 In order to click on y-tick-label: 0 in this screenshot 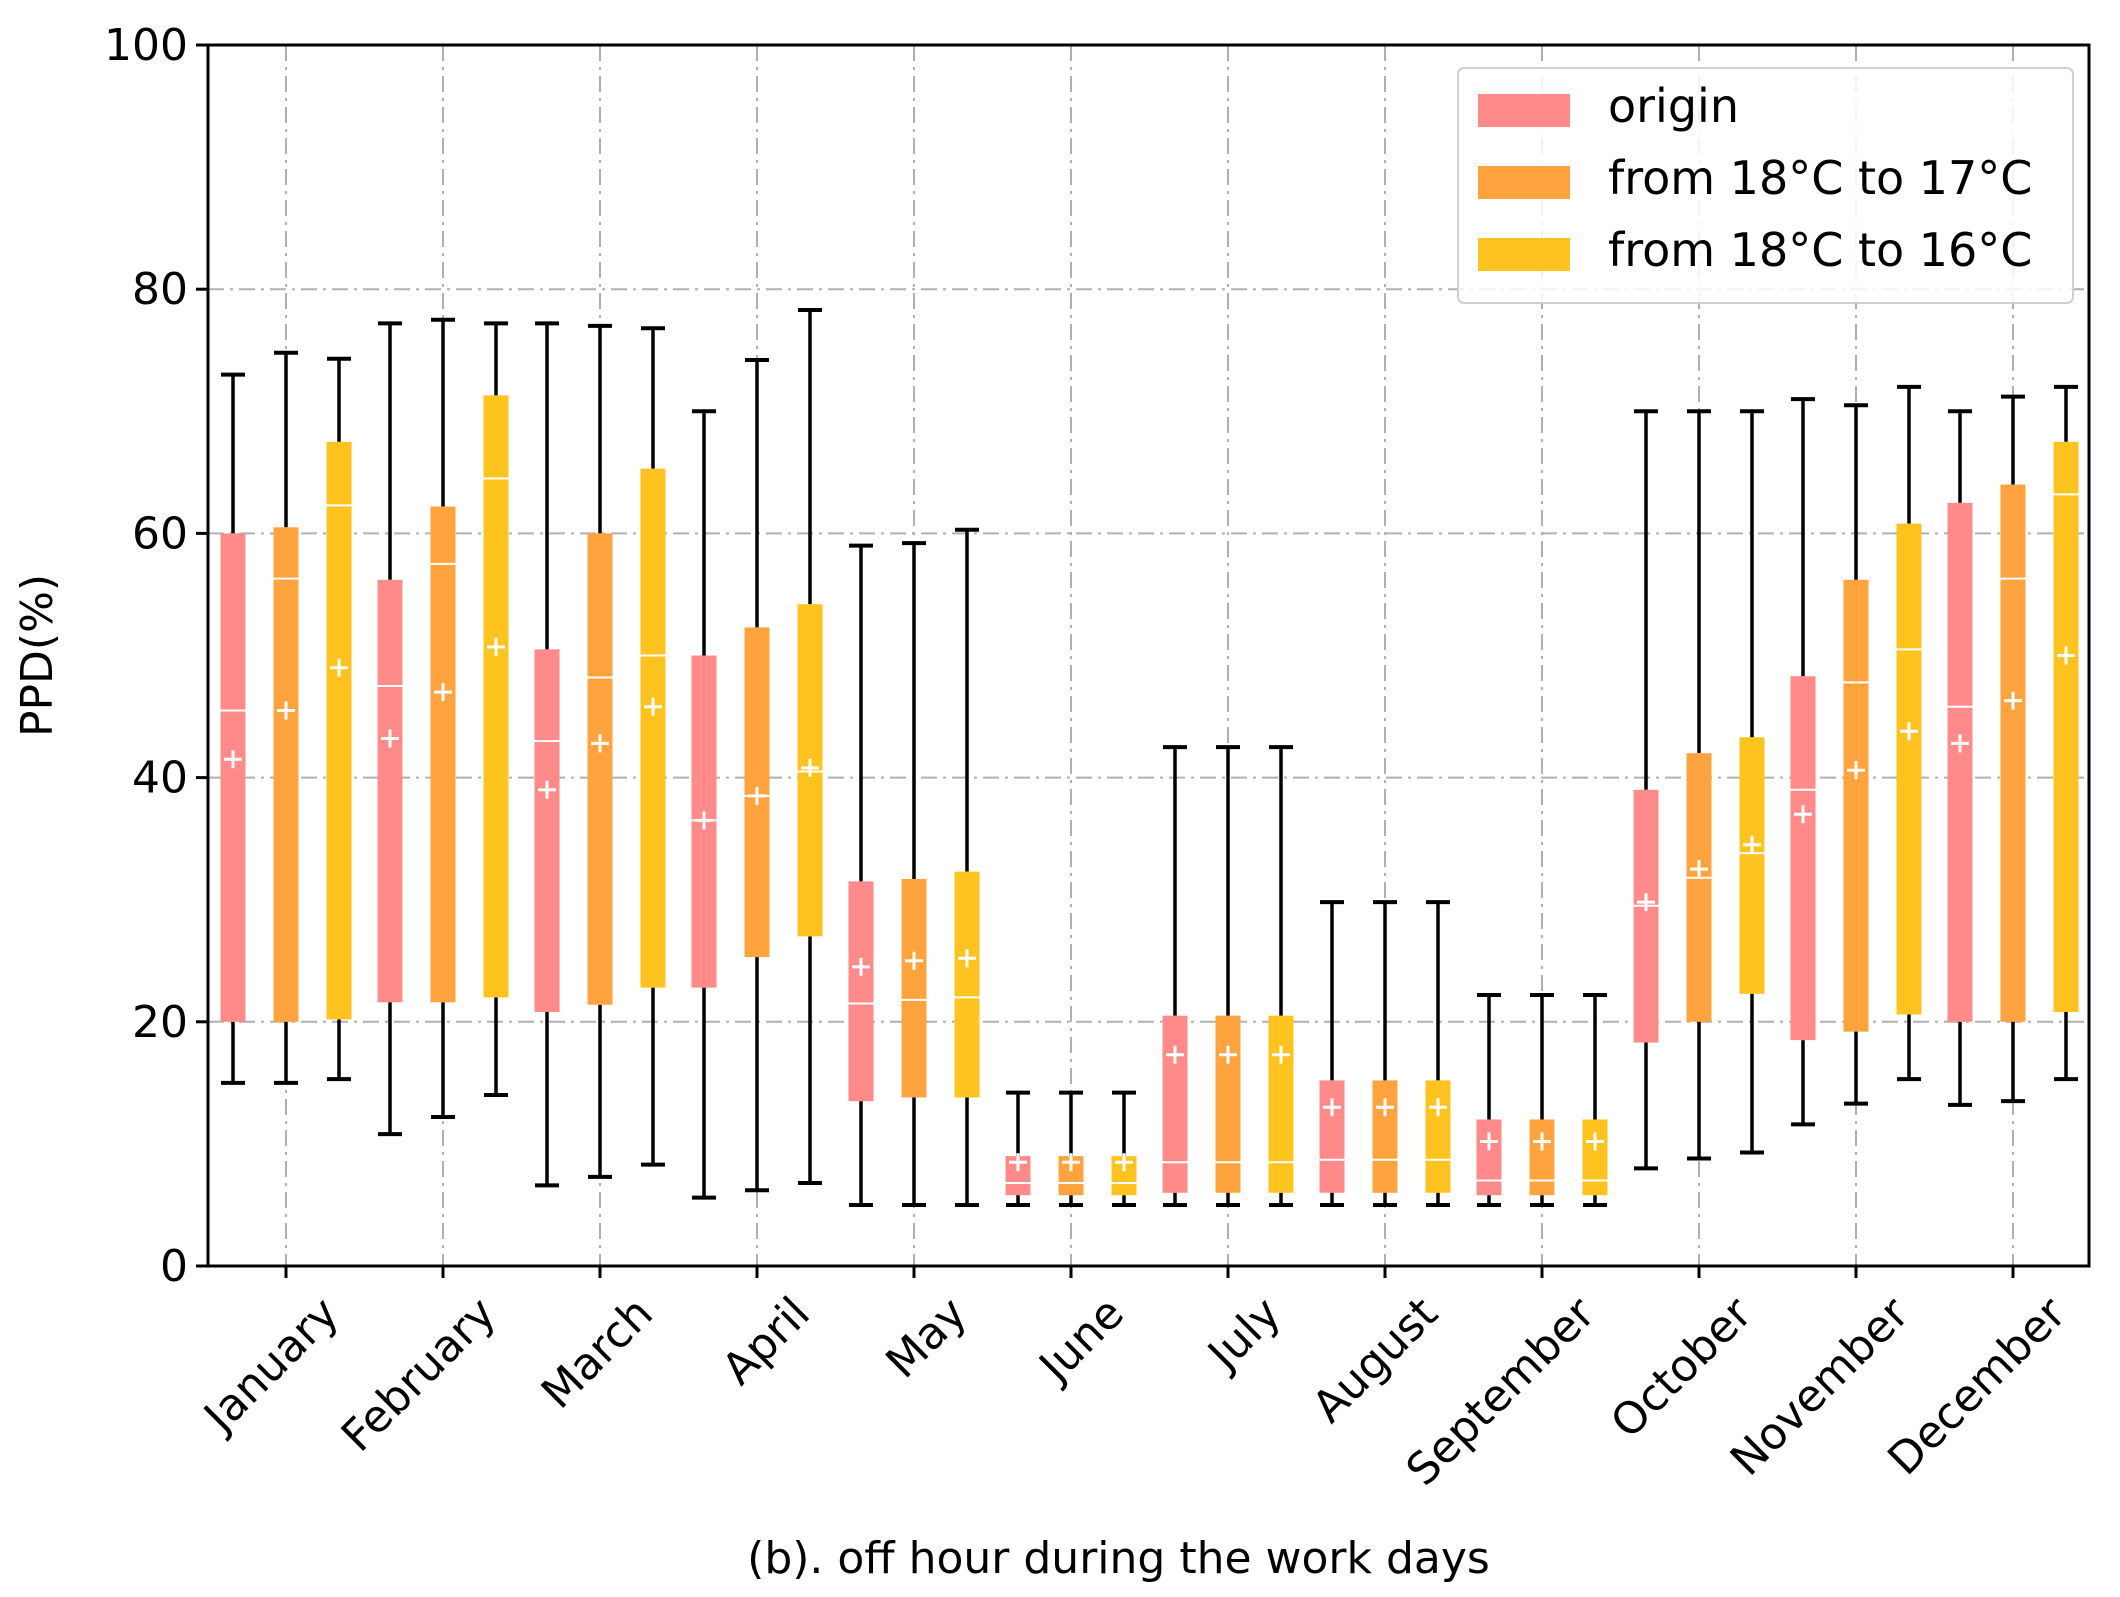, I will do `click(174, 1266)`.